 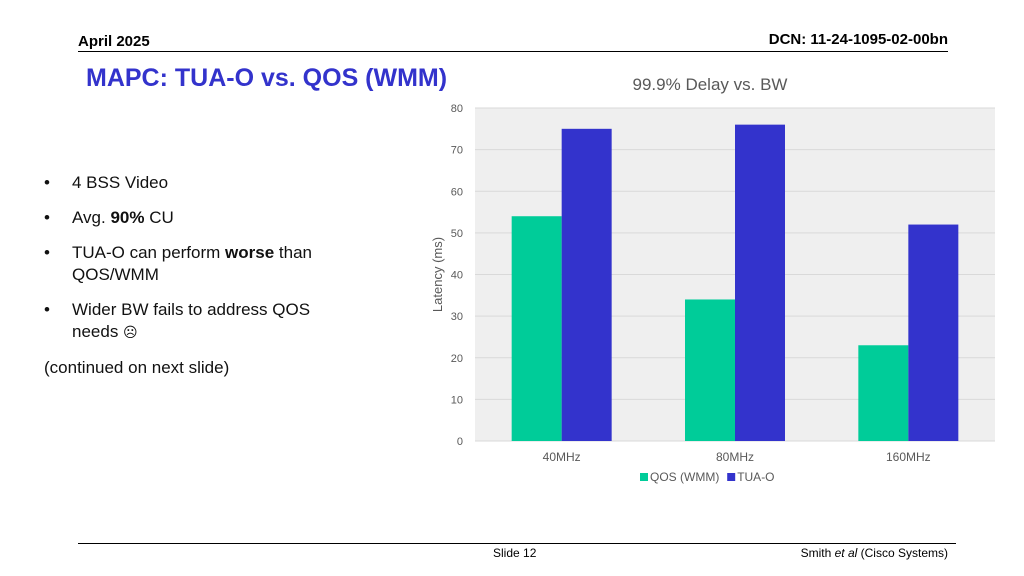 I want to click on header-date: April 2025, so click(x=114, y=41).